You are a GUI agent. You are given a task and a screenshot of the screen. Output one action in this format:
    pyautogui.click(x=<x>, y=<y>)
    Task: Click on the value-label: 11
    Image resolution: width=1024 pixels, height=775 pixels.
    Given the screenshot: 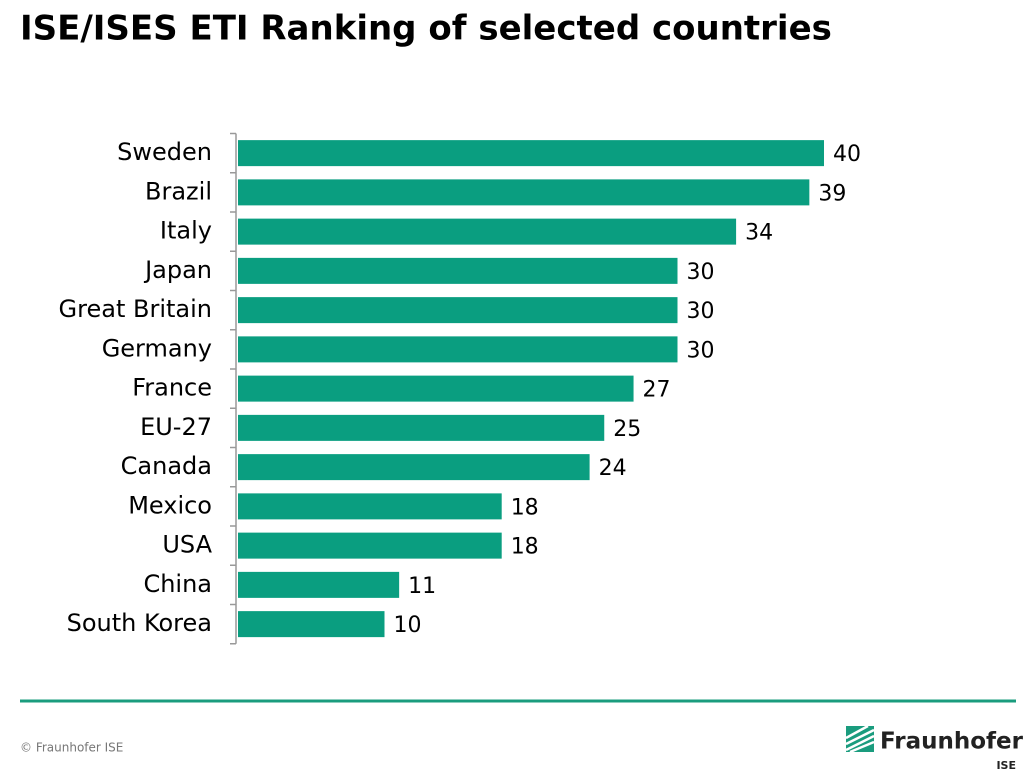 What is the action you would take?
    pyautogui.click(x=422, y=586)
    